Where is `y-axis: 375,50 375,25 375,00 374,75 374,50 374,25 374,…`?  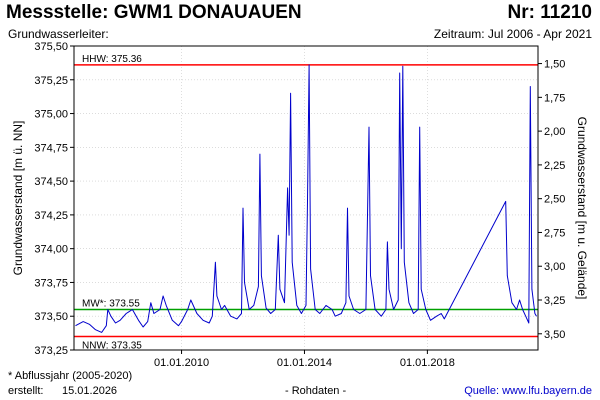
y-axis: 375,50 375,25 375,00 374,75 374,50 374,25 374,… is located at coordinates (54, 199).